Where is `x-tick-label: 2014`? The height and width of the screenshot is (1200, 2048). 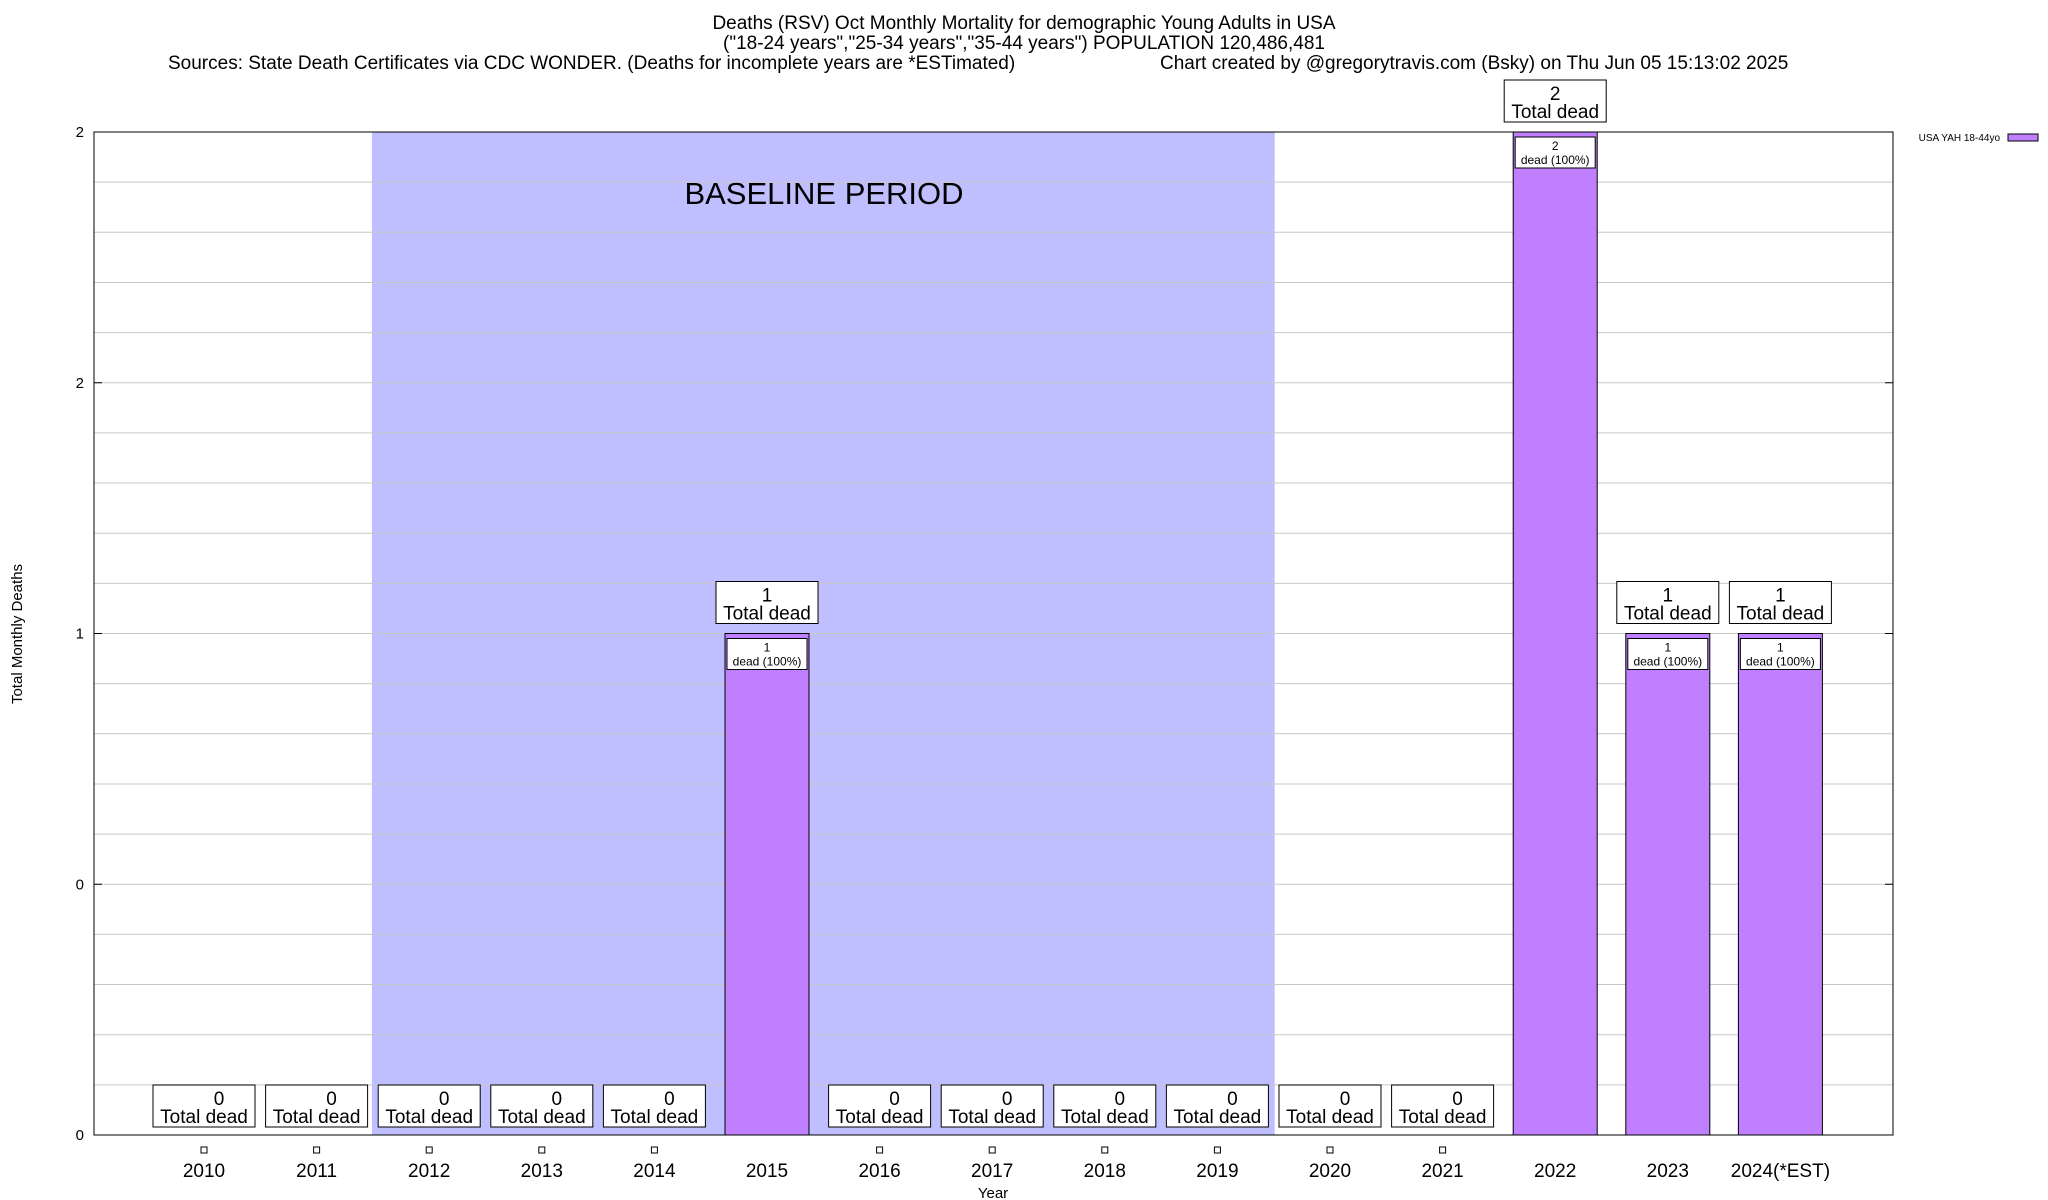 x-tick-label: 2014 is located at coordinates (654, 1171).